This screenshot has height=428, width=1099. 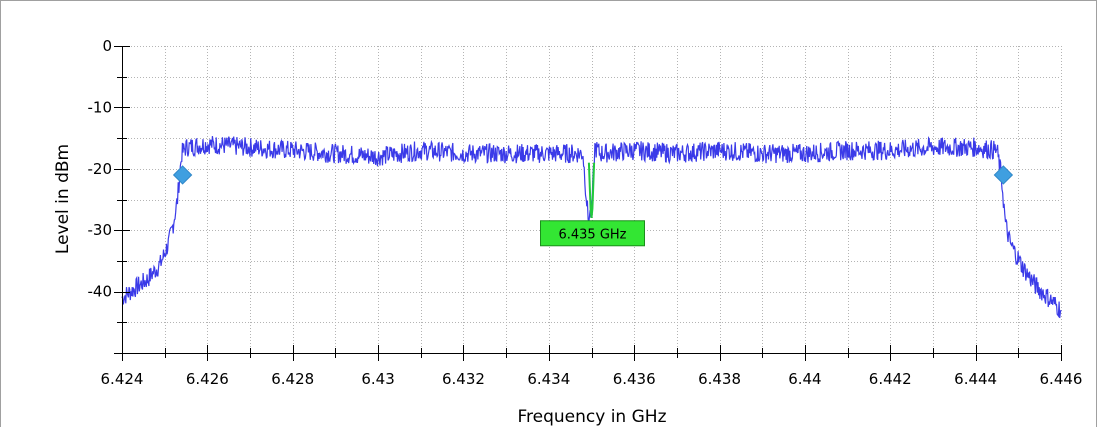 I want to click on x-tick-label: 6.424, so click(x=122, y=379).